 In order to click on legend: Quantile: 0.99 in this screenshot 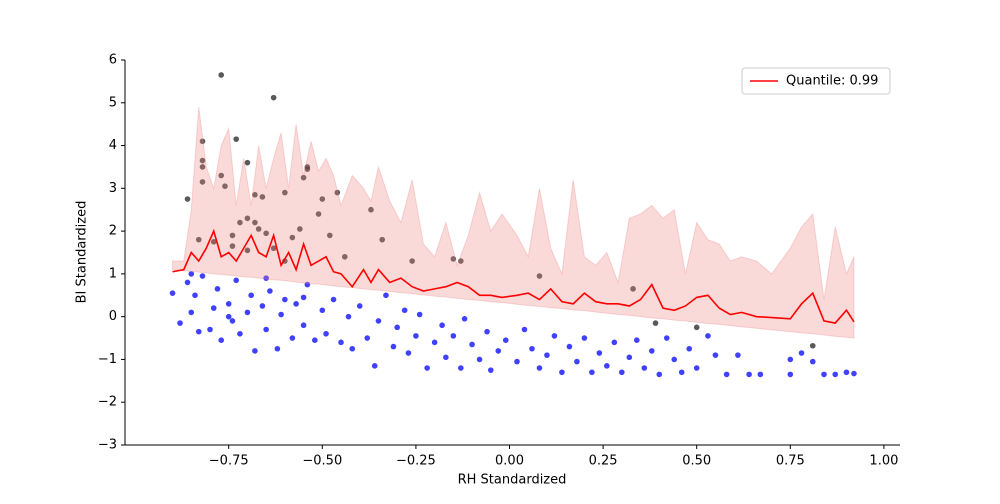, I will do `click(816, 81)`.